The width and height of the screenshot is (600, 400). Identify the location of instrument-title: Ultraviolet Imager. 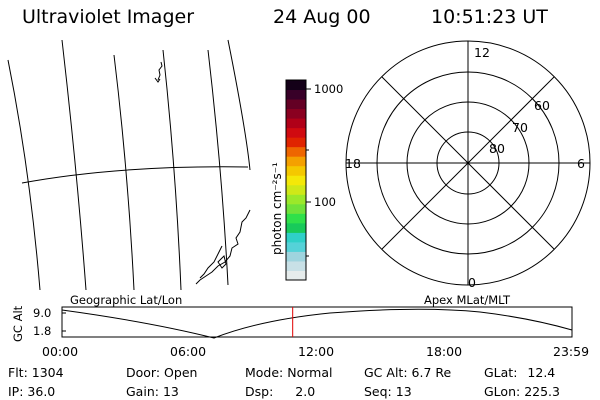
(108, 17).